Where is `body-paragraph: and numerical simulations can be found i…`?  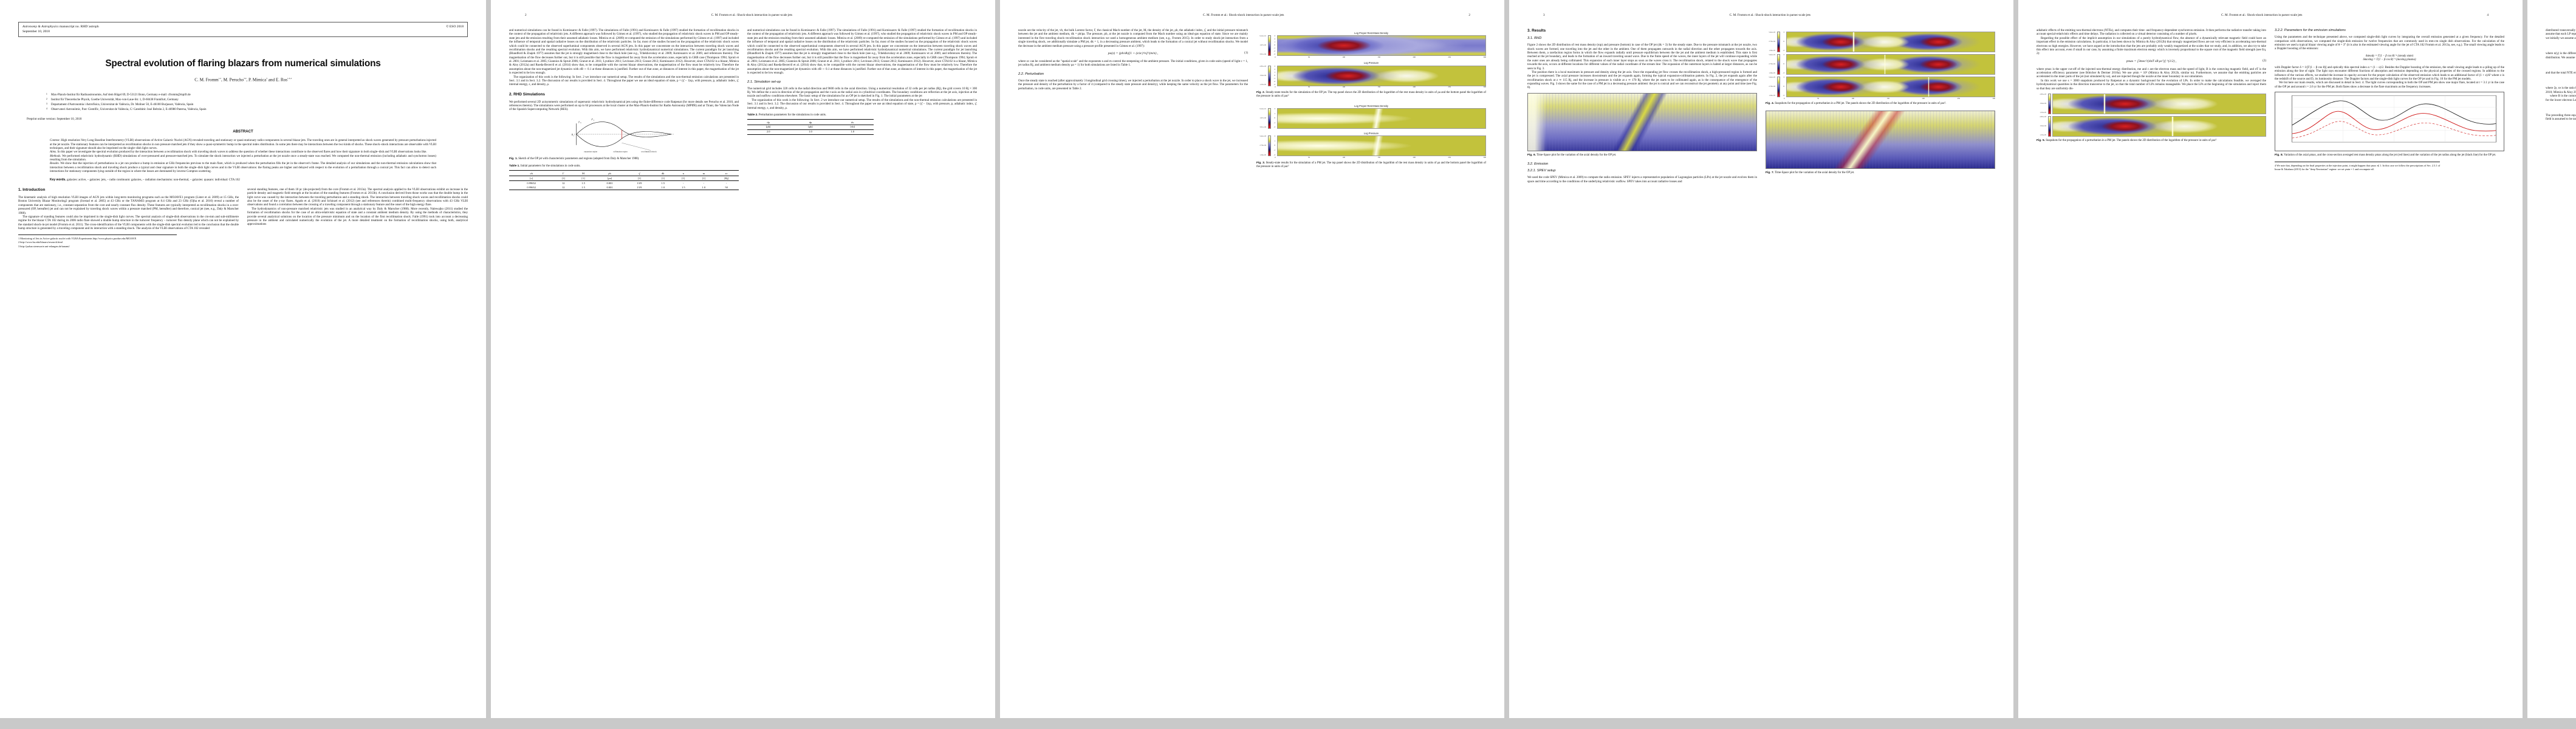
body-paragraph: and numerical simulations can be found i… is located at coordinates (862, 52).